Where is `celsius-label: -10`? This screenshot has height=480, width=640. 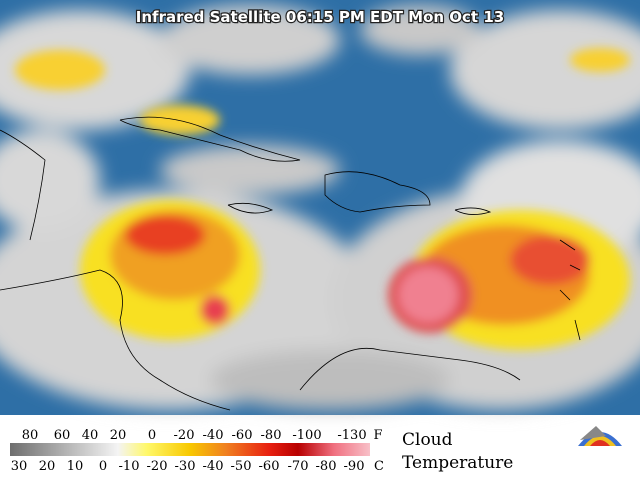
celsius-label: -10 is located at coordinates (129, 466).